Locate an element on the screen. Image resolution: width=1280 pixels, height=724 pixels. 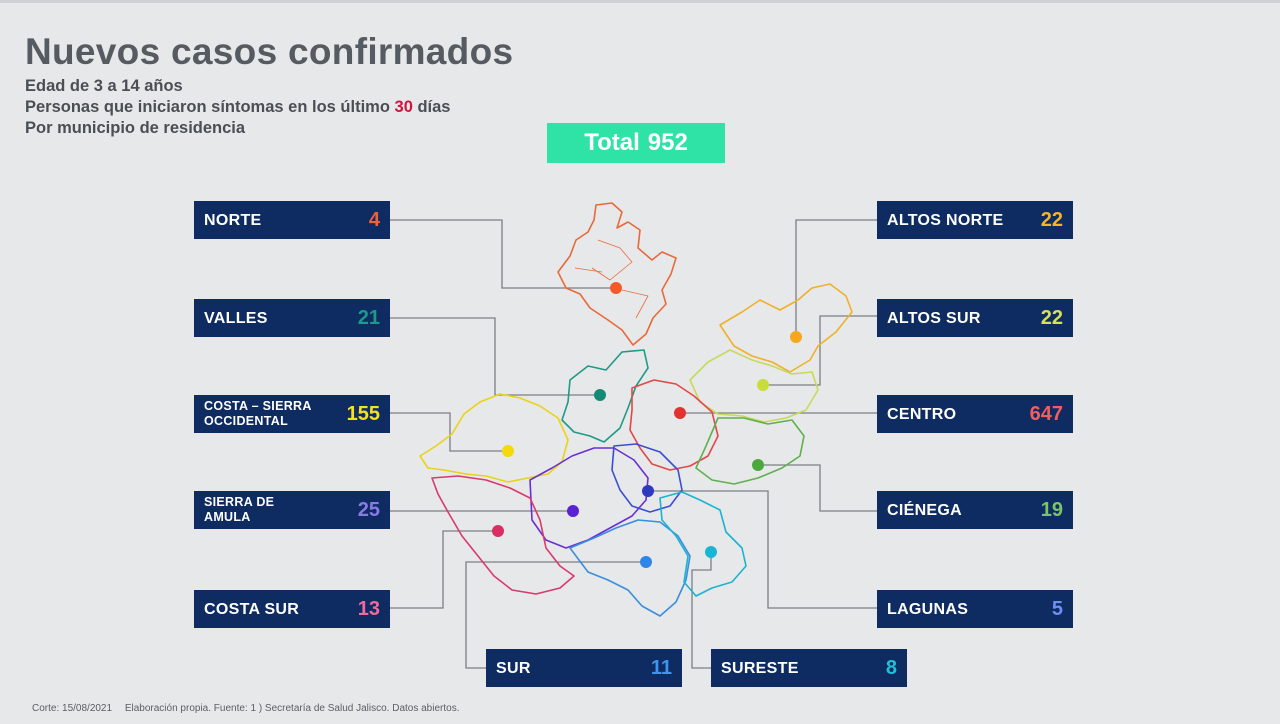
marker-sierra-amula is located at coordinates (573, 511).